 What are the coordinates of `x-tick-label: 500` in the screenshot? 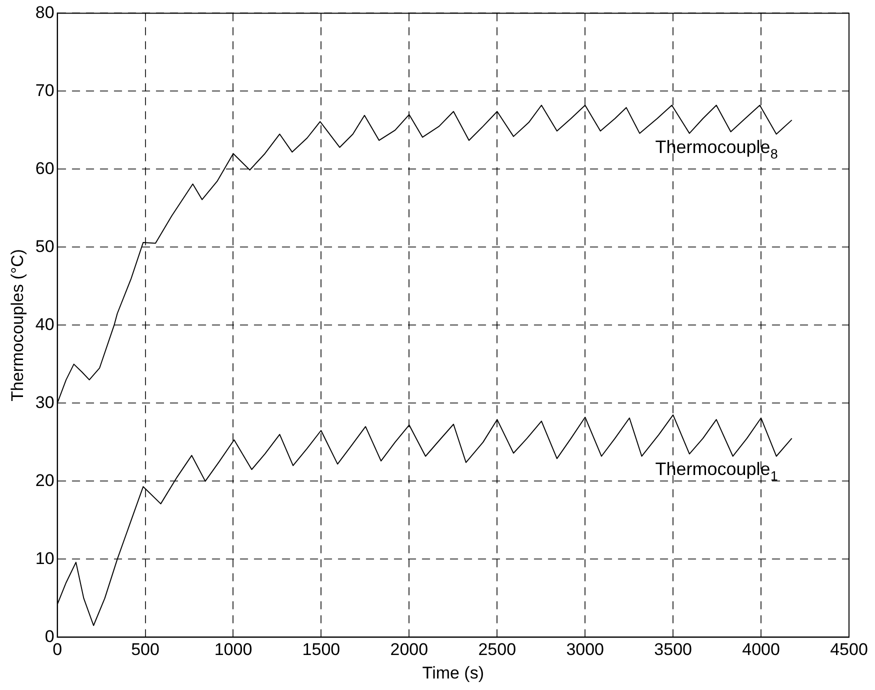 It's located at (145, 650).